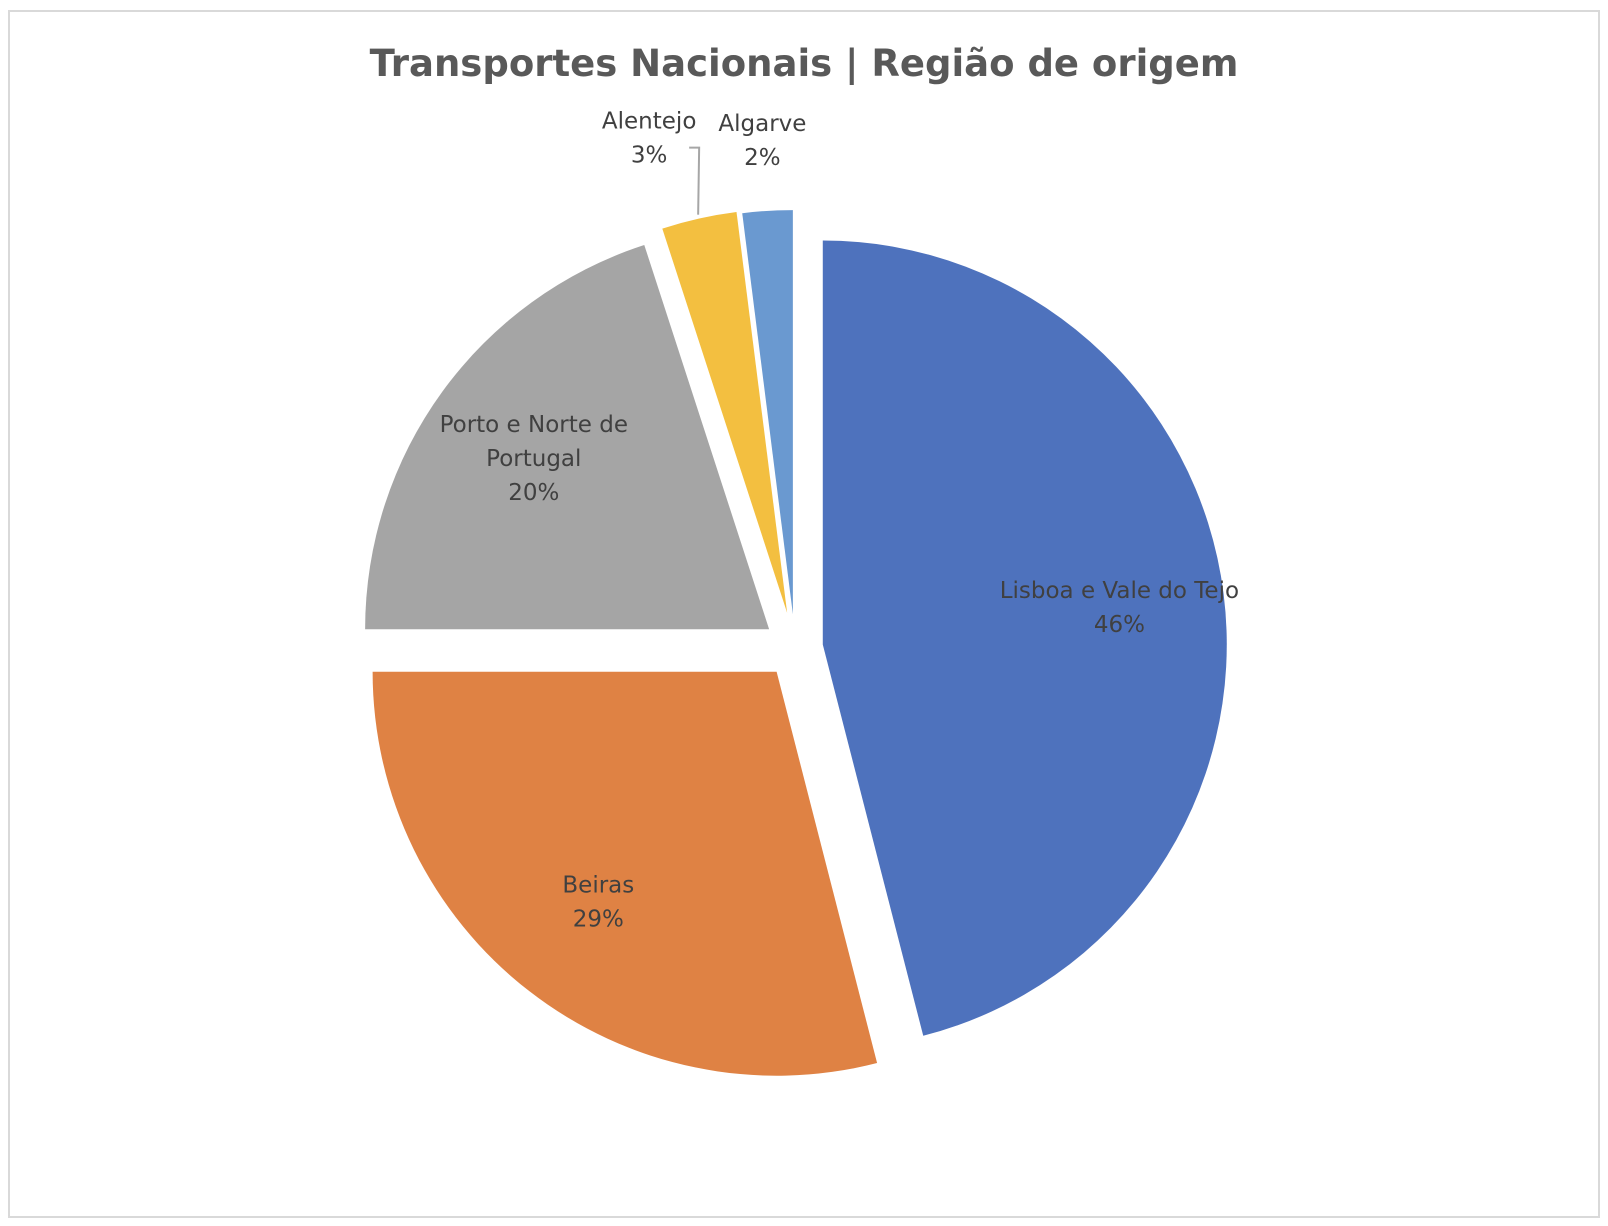  What do you see at coordinates (598, 903) in the screenshot?
I see `data-label-beiras: Beiras 29%` at bounding box center [598, 903].